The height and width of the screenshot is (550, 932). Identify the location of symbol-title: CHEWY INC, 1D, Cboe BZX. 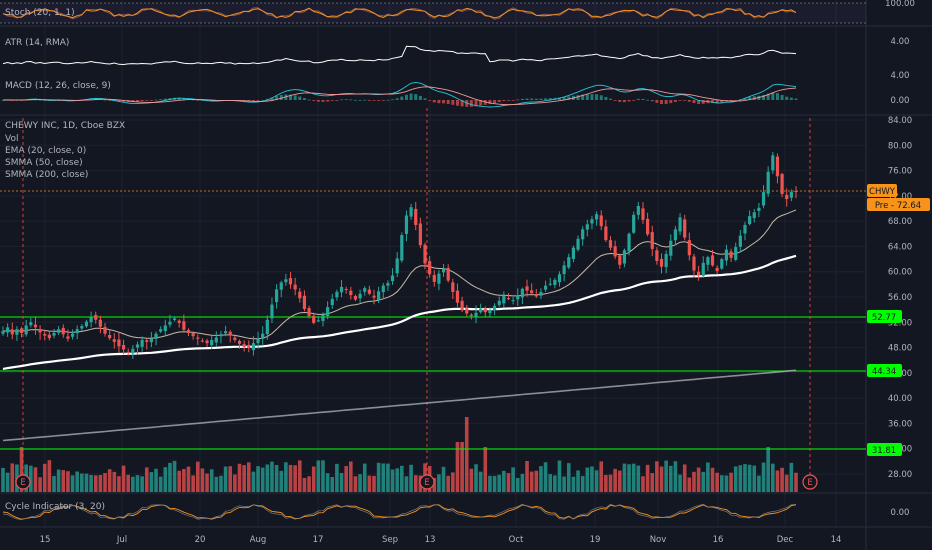
(65, 126).